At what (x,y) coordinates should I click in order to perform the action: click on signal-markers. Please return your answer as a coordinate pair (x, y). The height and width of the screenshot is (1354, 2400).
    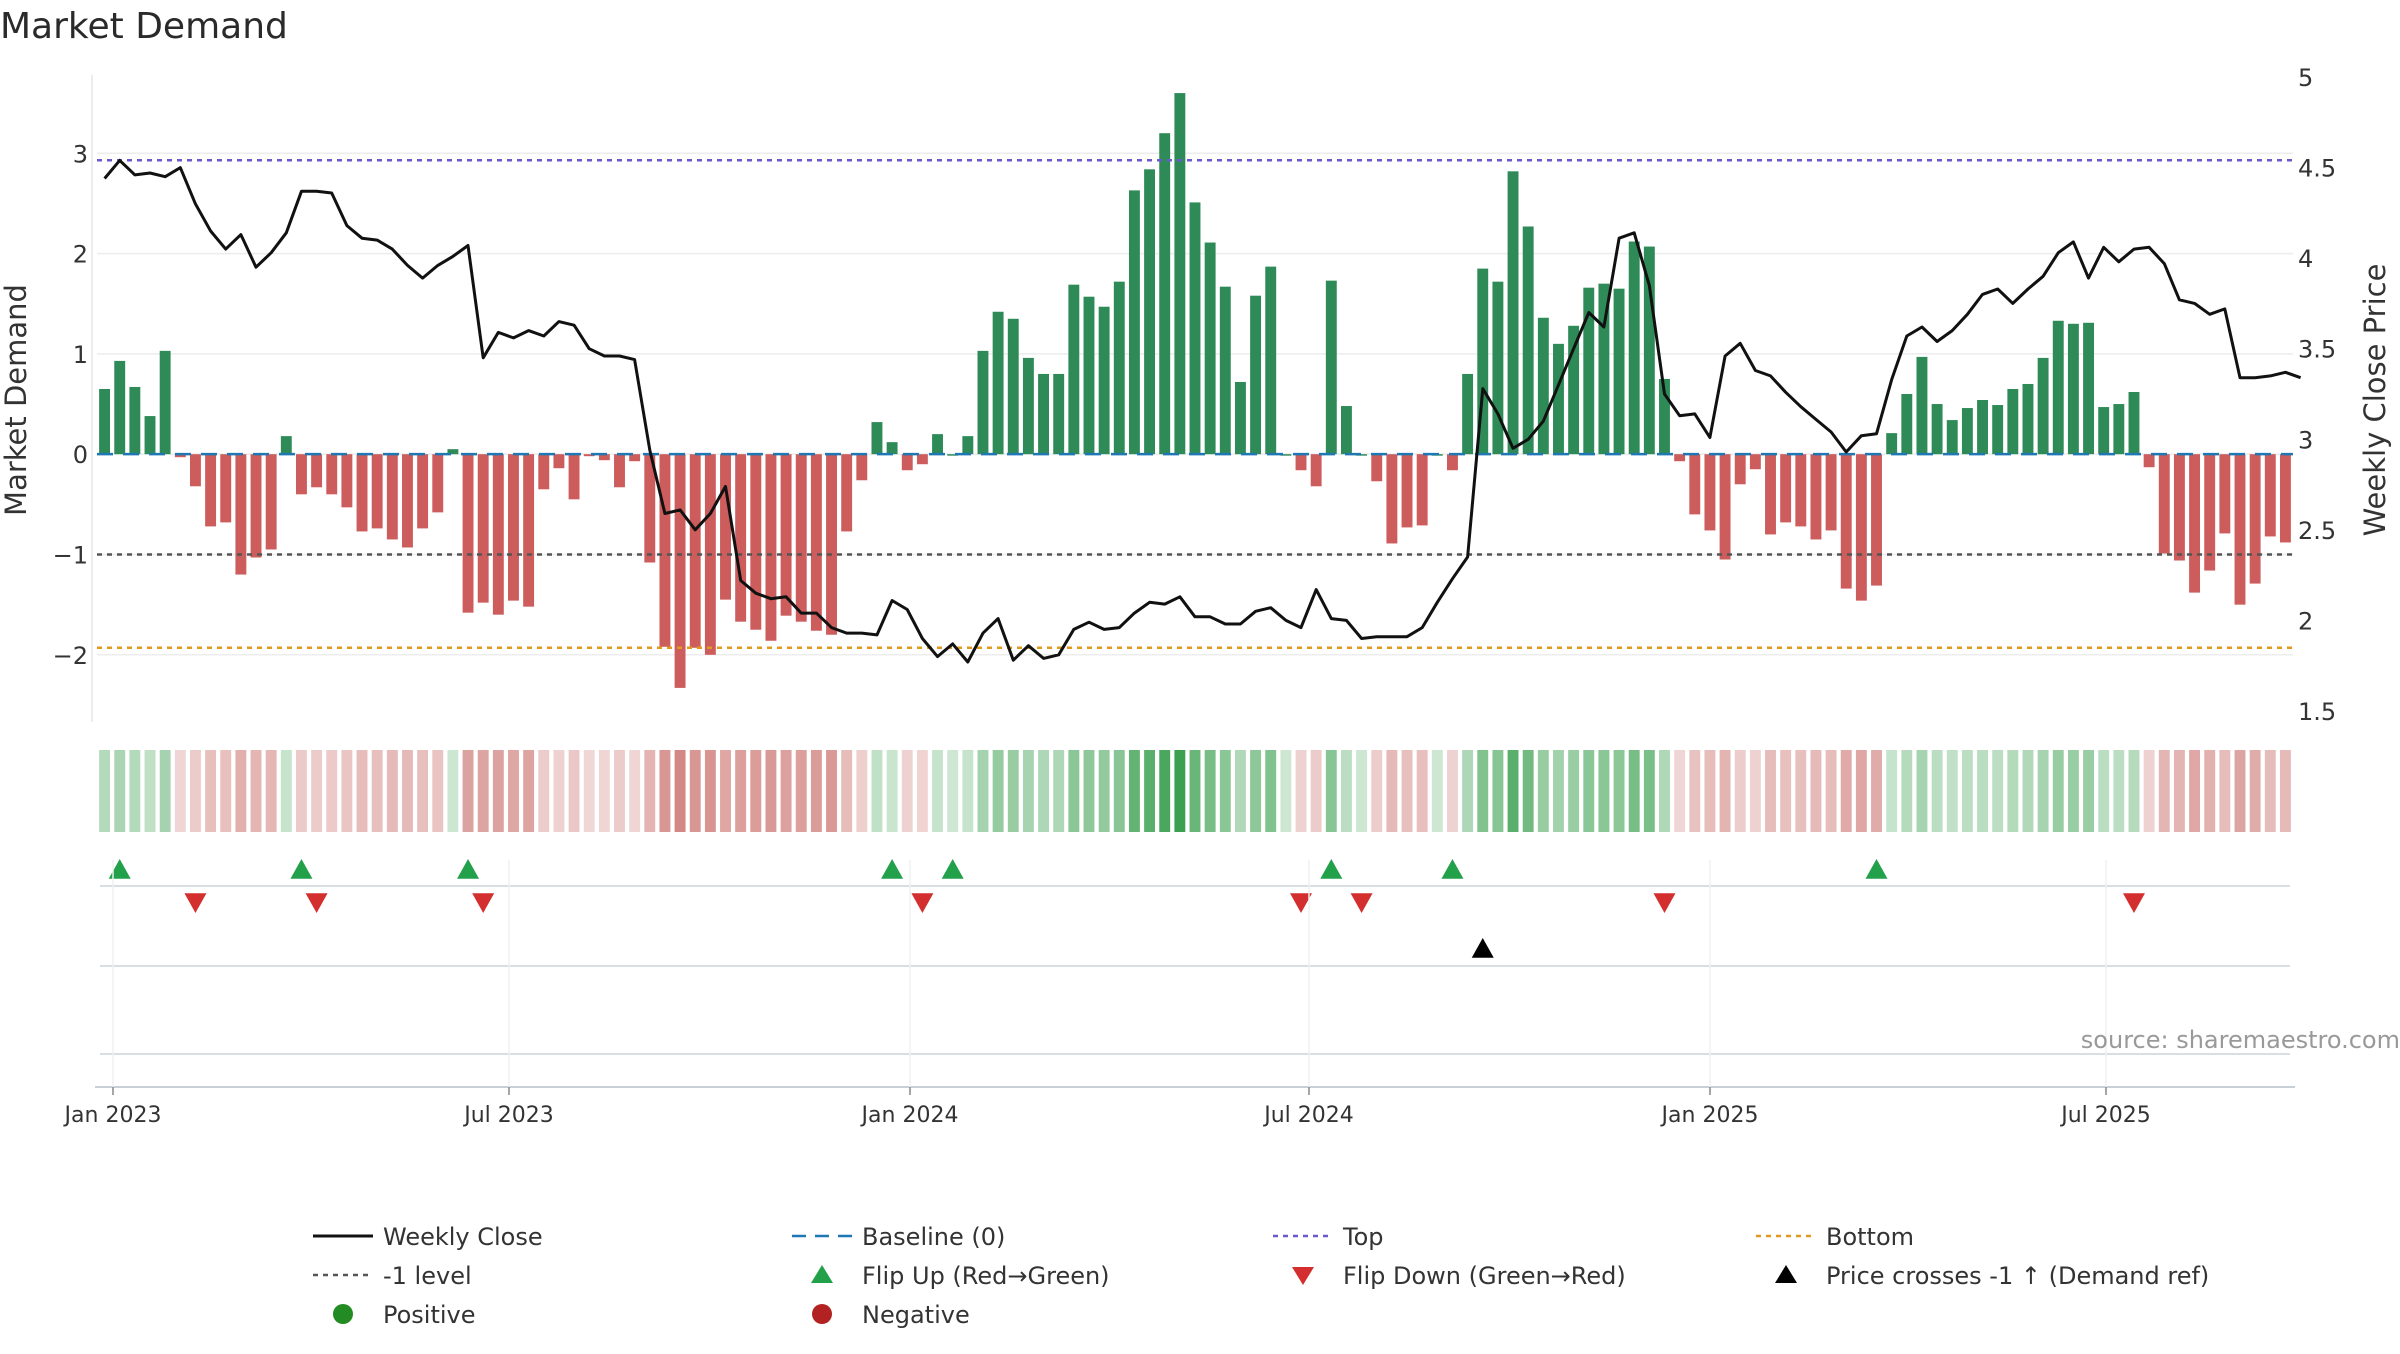
    Looking at the image, I should click on (1195, 957).